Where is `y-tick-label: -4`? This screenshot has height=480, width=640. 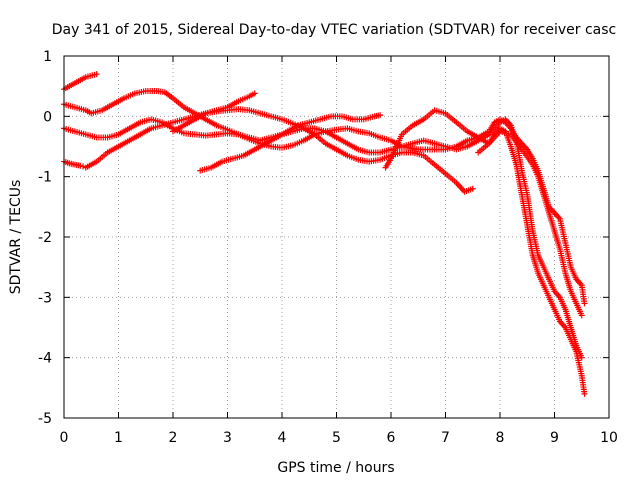
y-tick-label: -4 is located at coordinates (45, 359).